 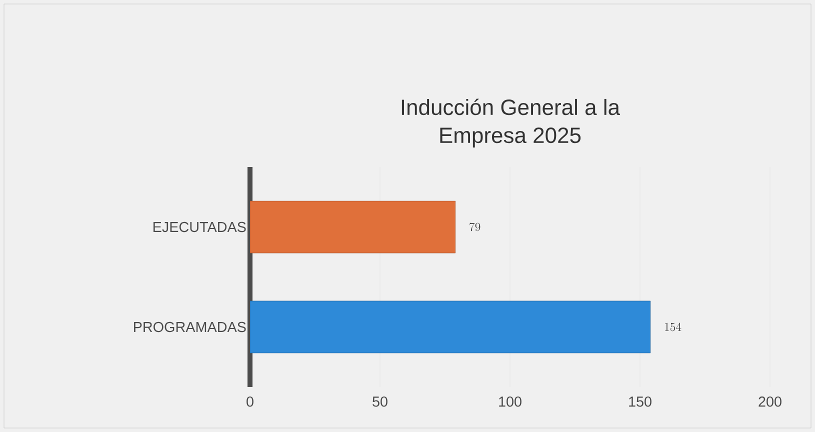 What do you see at coordinates (673, 327) in the screenshot?
I see `data-label: 154` at bounding box center [673, 327].